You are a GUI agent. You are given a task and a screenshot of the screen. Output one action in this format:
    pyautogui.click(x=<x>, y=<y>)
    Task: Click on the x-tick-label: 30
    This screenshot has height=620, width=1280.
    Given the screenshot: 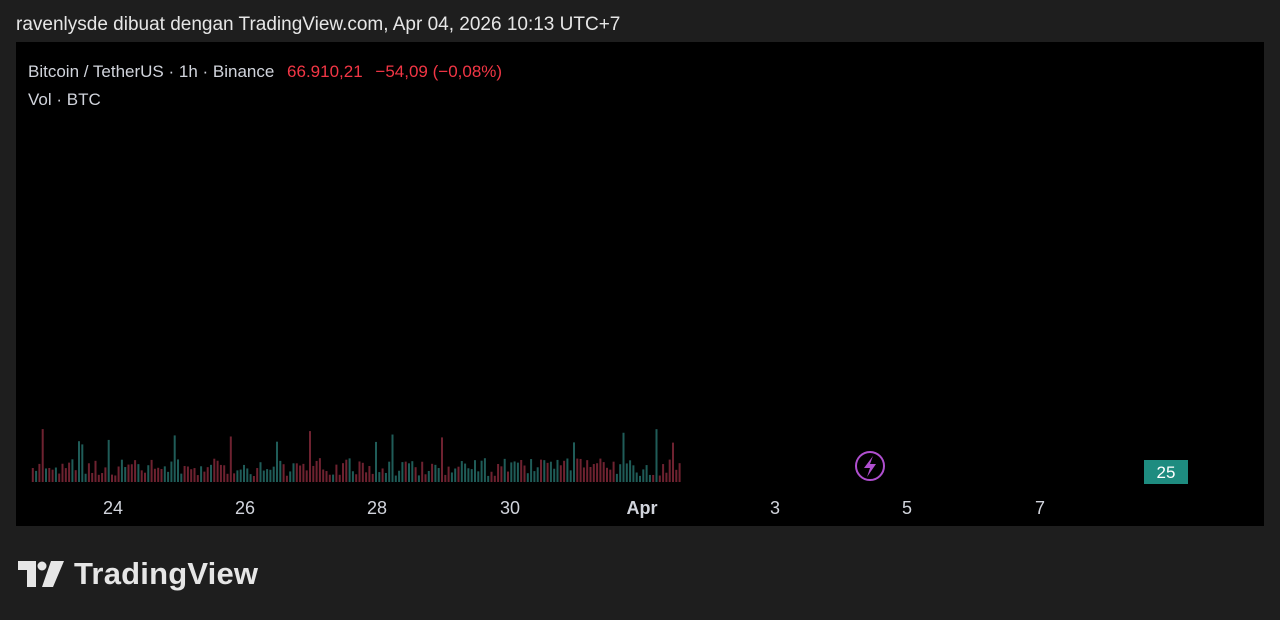 What is the action you would take?
    pyautogui.click(x=510, y=508)
    